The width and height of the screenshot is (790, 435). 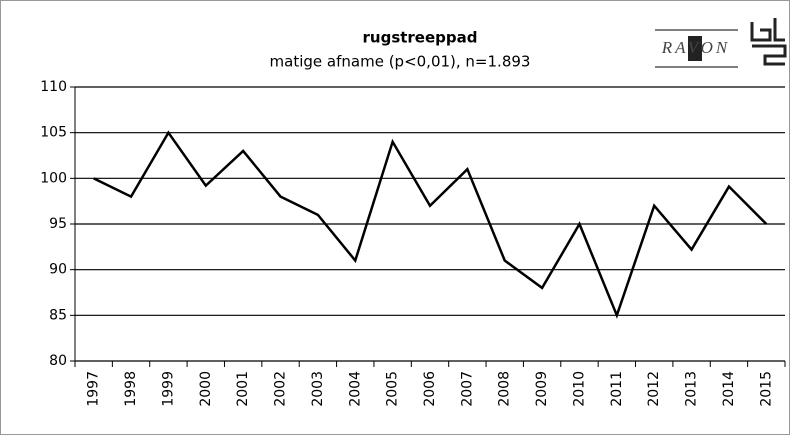 What do you see at coordinates (766, 389) in the screenshot?
I see `x-tick-label: 2015` at bounding box center [766, 389].